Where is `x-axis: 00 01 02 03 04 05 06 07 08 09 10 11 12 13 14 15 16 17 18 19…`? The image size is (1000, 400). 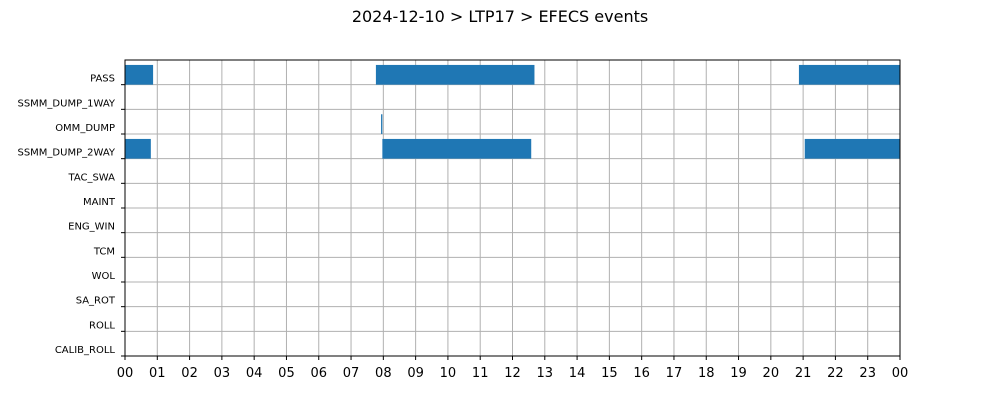 x-axis: 00 01 02 03 04 05 06 07 08 09 10 11 12 13 14 15 16 17 18 19… is located at coordinates (513, 368).